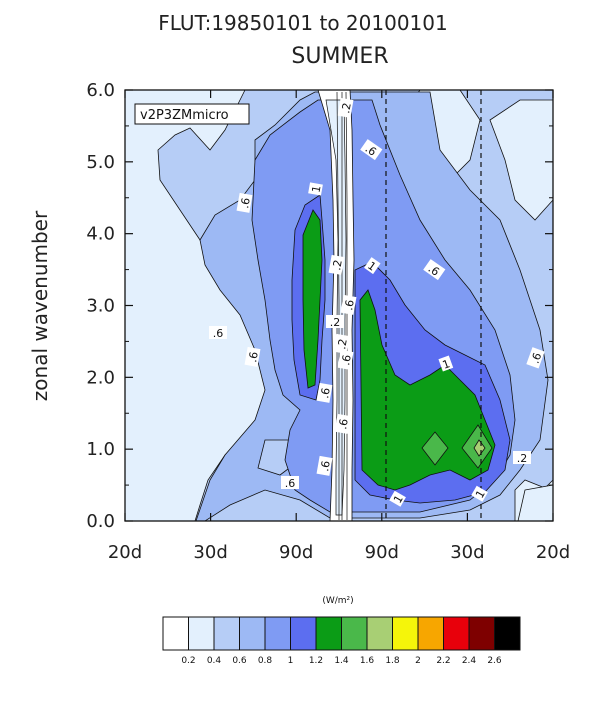  Describe the element at coordinates (418, 661) in the screenshot. I see `color-bar-level: 2` at that location.